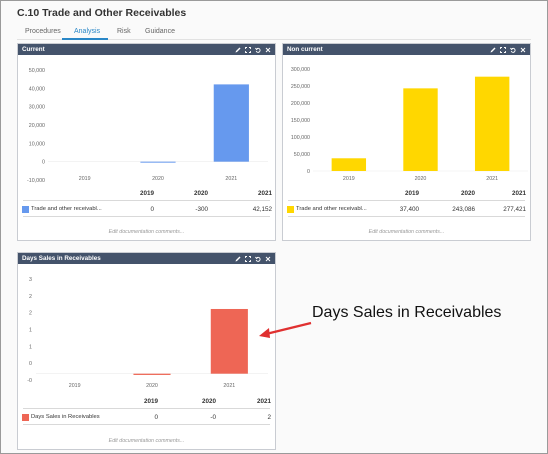 This screenshot has height=454, width=548. I want to click on callout-label: Days Sales in Receivables, so click(407, 312).